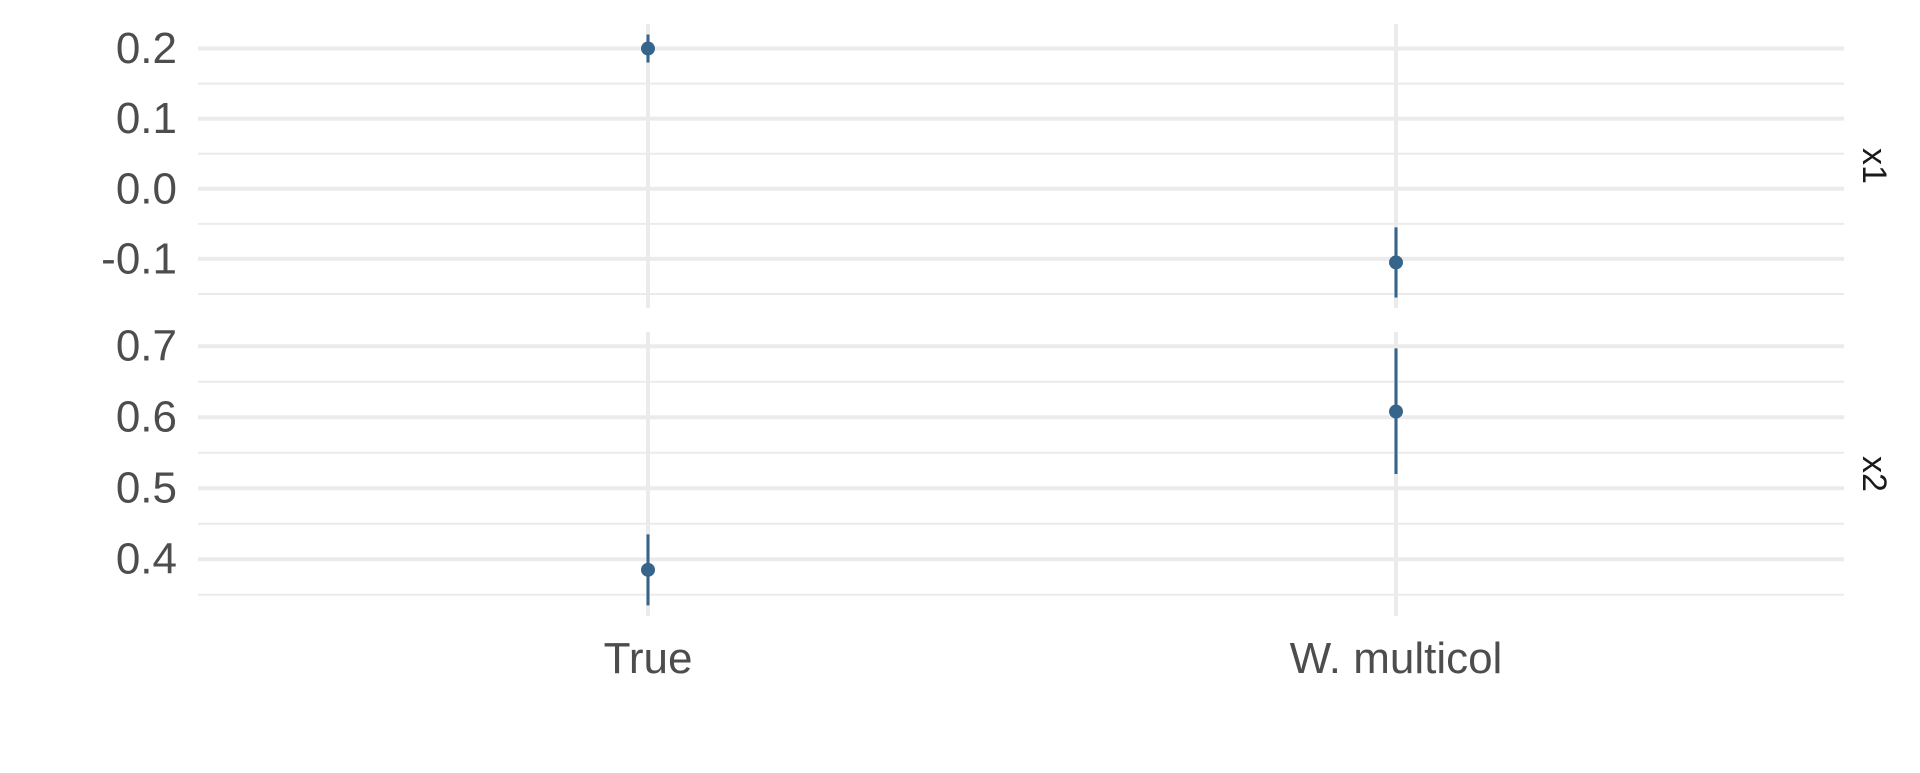 Image resolution: width=1920 pixels, height=773 pixels. Describe the element at coordinates (139, 258) in the screenshot. I see `facet-x1-y-tick-label: -0.1` at that location.